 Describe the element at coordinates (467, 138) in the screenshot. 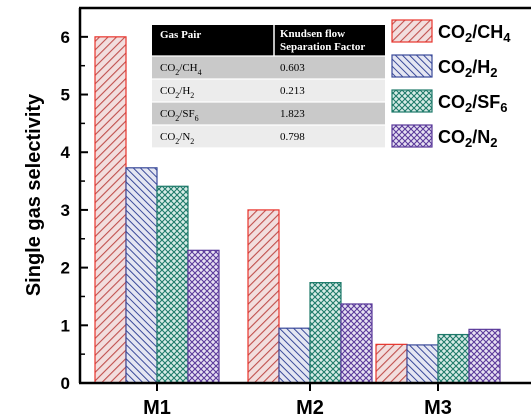

I see `legend-label-3: CO2/N2` at that location.